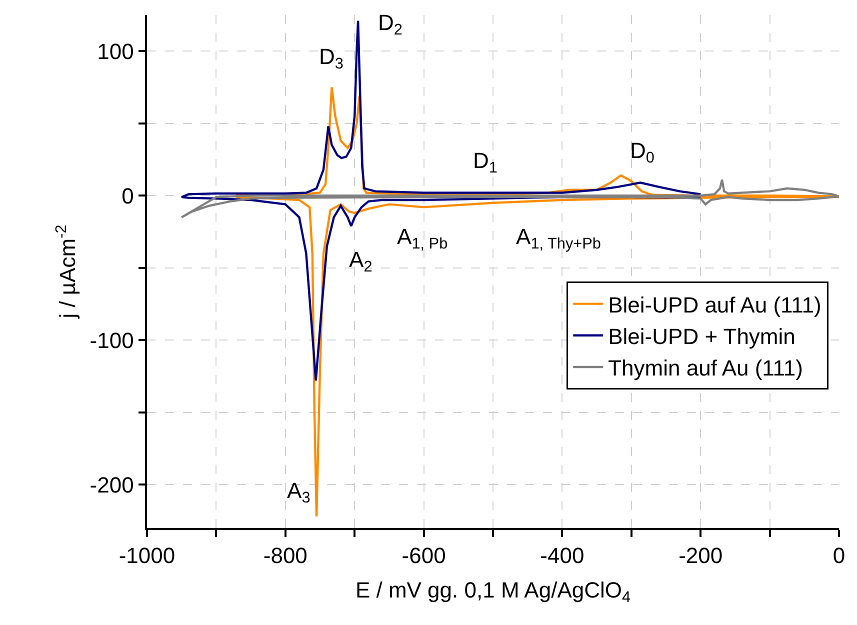 The height and width of the screenshot is (625, 857). I want to click on annotation: D$_{3}$, so click(331, 58).